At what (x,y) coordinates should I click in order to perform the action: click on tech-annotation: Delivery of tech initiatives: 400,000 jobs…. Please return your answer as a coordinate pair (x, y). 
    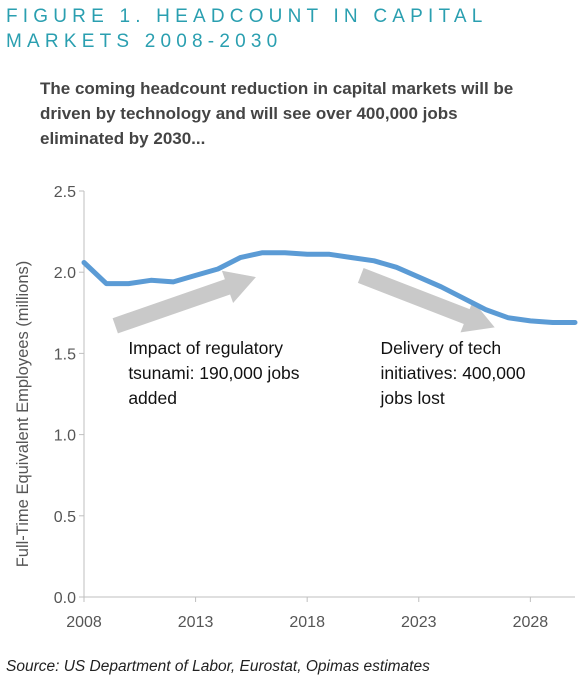
    Looking at the image, I should click on (453, 373).